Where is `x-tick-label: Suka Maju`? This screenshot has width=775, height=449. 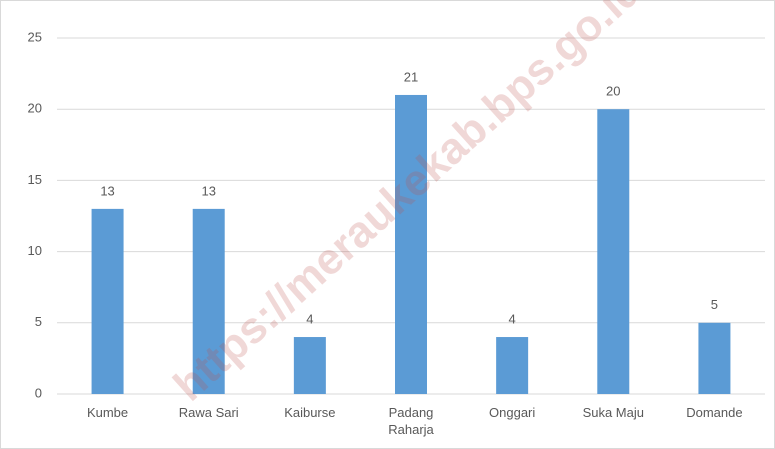
x-tick-label: Suka Maju is located at coordinates (613, 412).